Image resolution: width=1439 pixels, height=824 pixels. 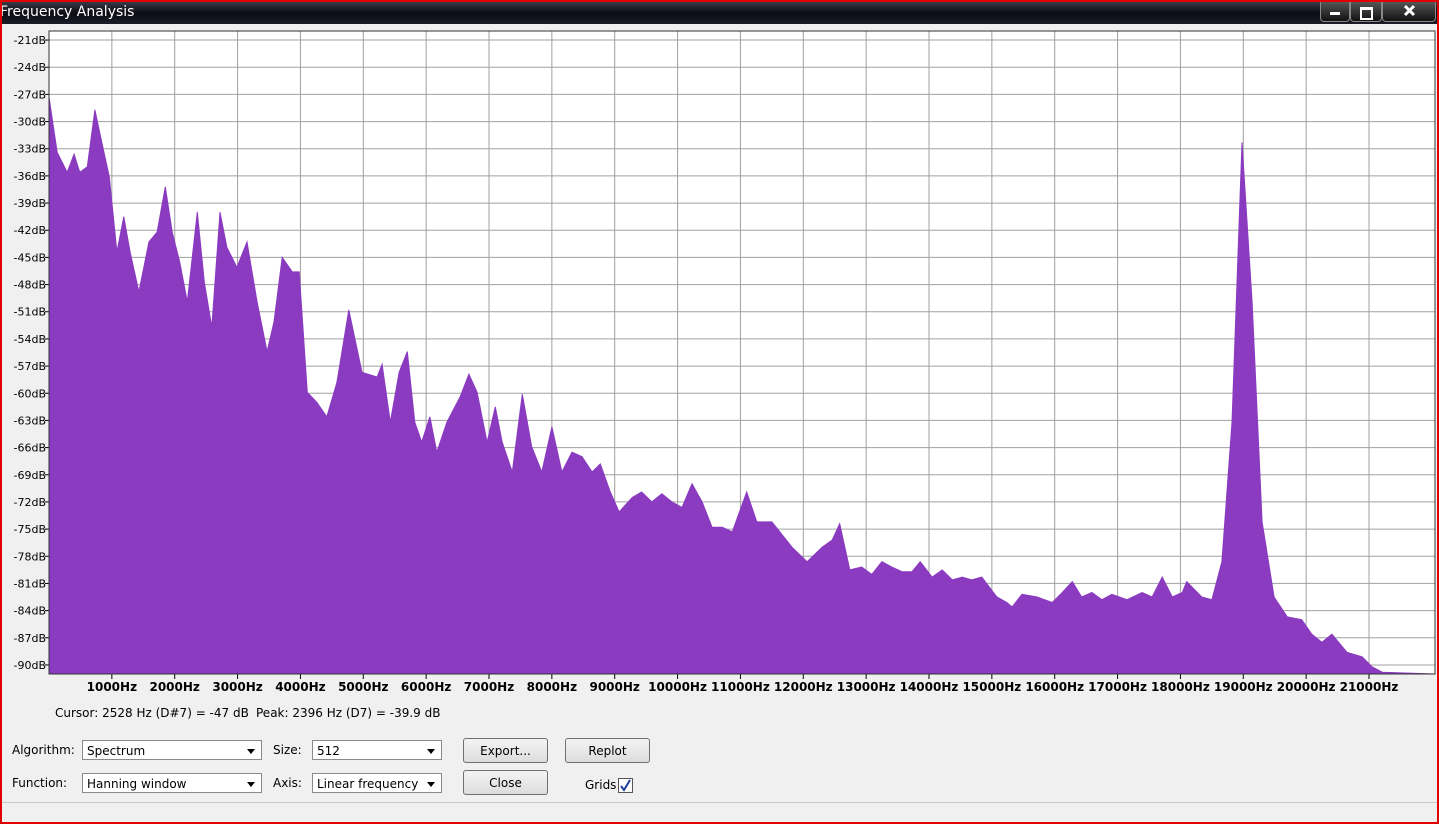 What do you see at coordinates (30, 611) in the screenshot?
I see `y-tick-label: -84dB` at bounding box center [30, 611].